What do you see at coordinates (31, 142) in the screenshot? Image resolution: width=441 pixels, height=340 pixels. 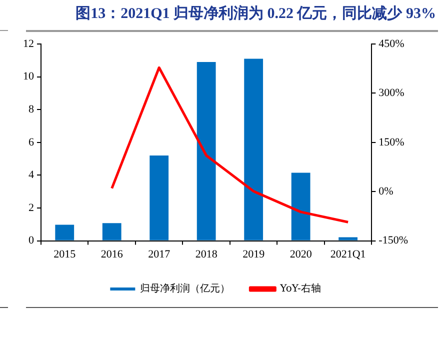 I see `y-tick-label: 6` at bounding box center [31, 142].